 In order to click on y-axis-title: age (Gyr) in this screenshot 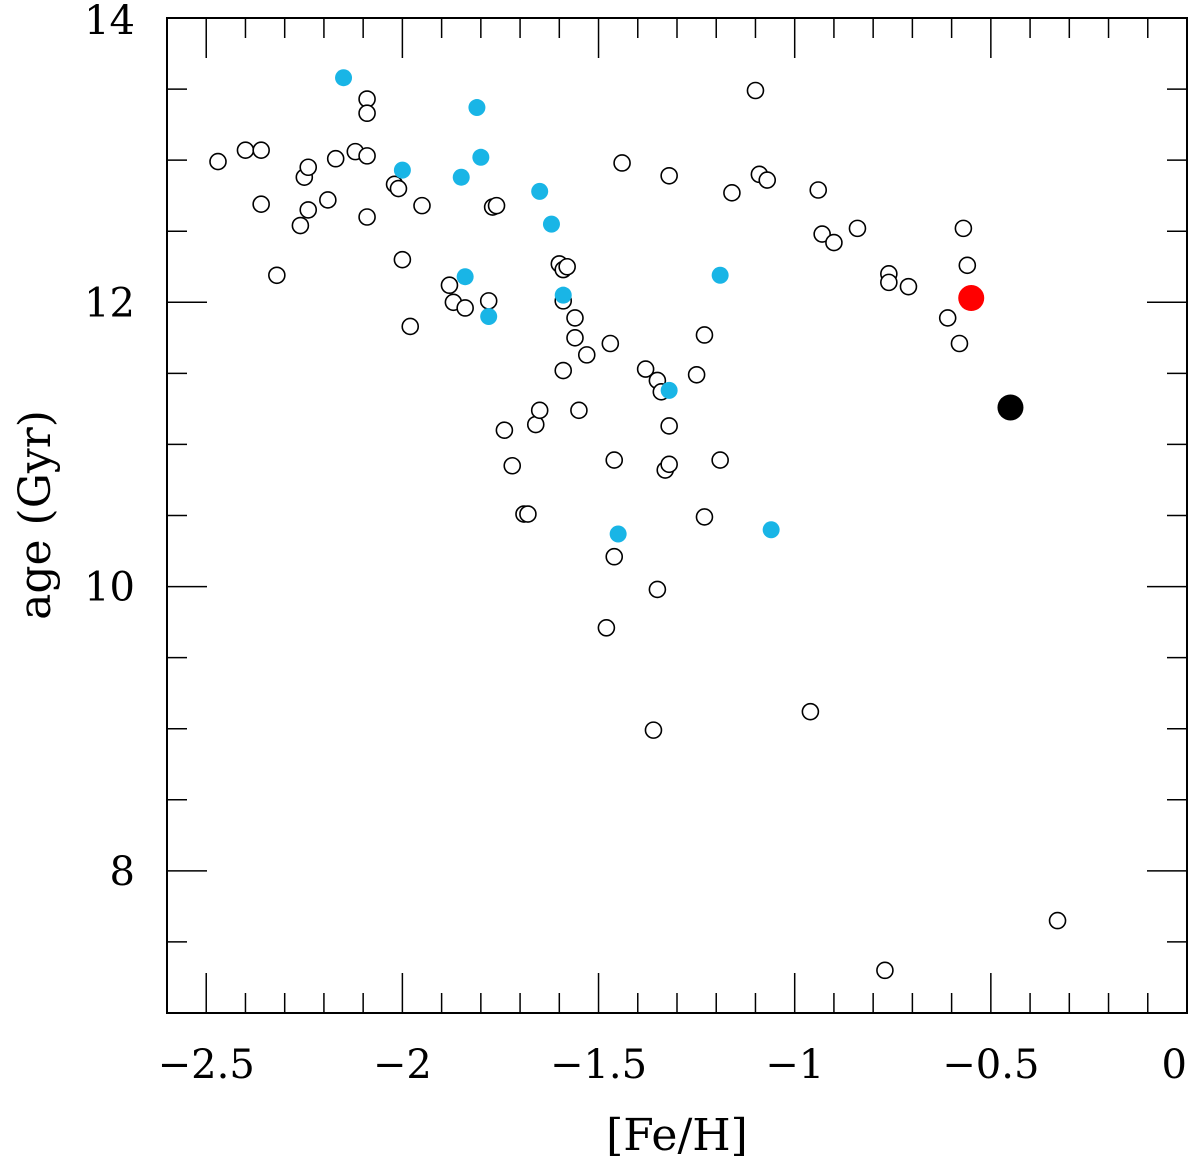, I will do `click(35, 515)`.